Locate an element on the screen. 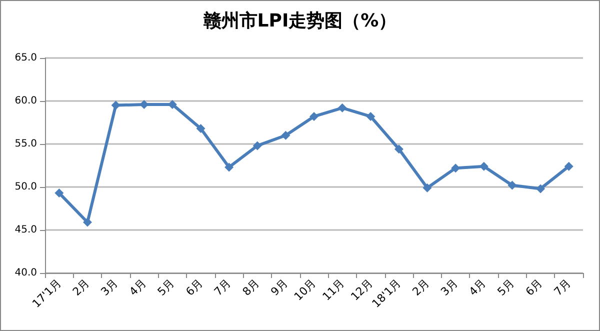 The image size is (600, 331). x-tick-label: 9月 is located at coordinates (279, 287).